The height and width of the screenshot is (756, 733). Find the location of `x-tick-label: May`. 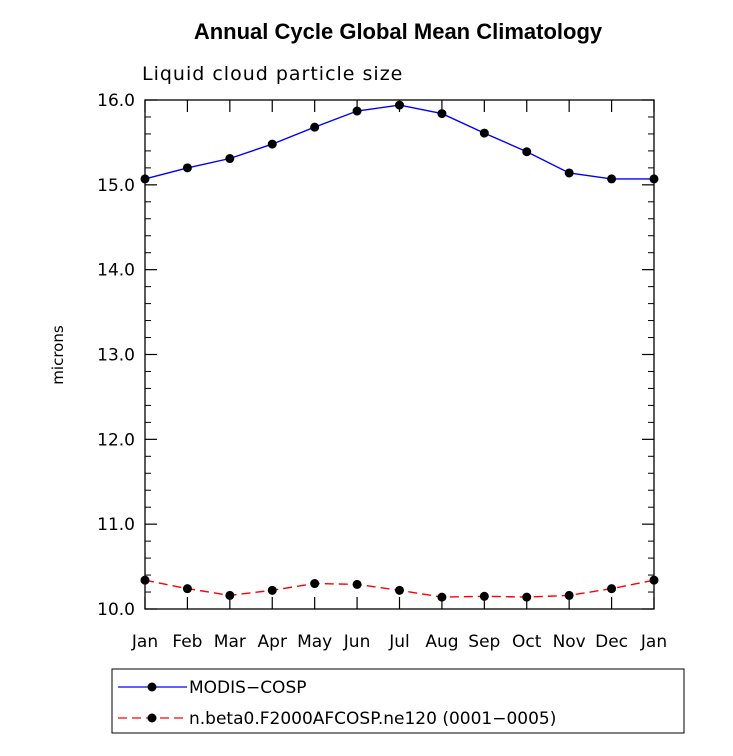

x-tick-label: May is located at coordinates (314, 642).